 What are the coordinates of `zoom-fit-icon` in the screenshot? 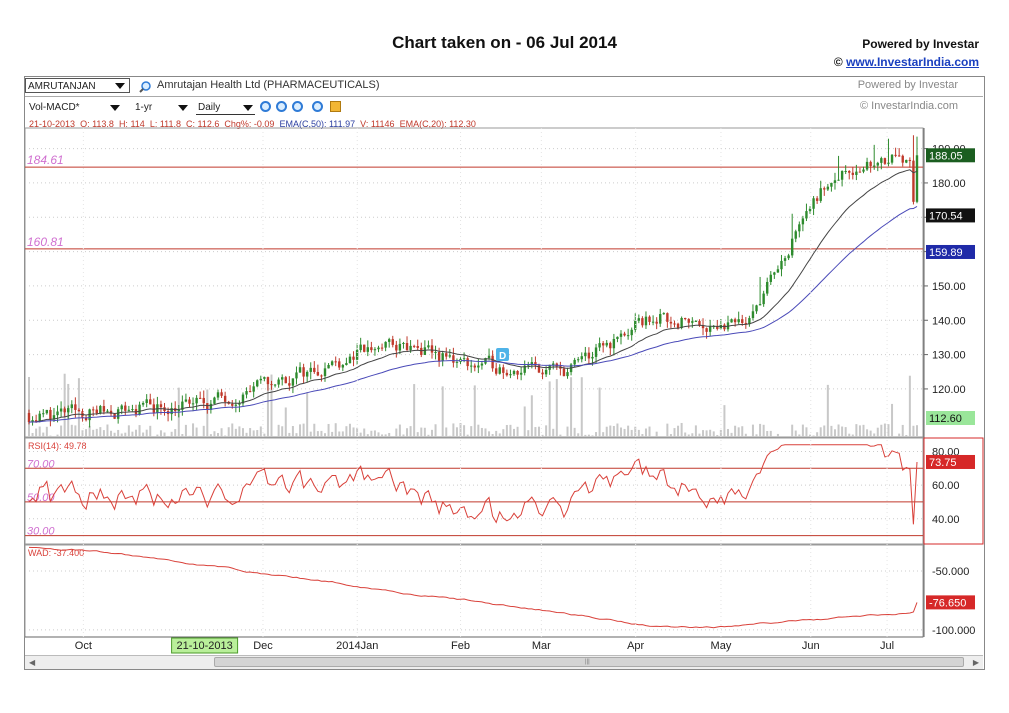 It's located at (297, 106).